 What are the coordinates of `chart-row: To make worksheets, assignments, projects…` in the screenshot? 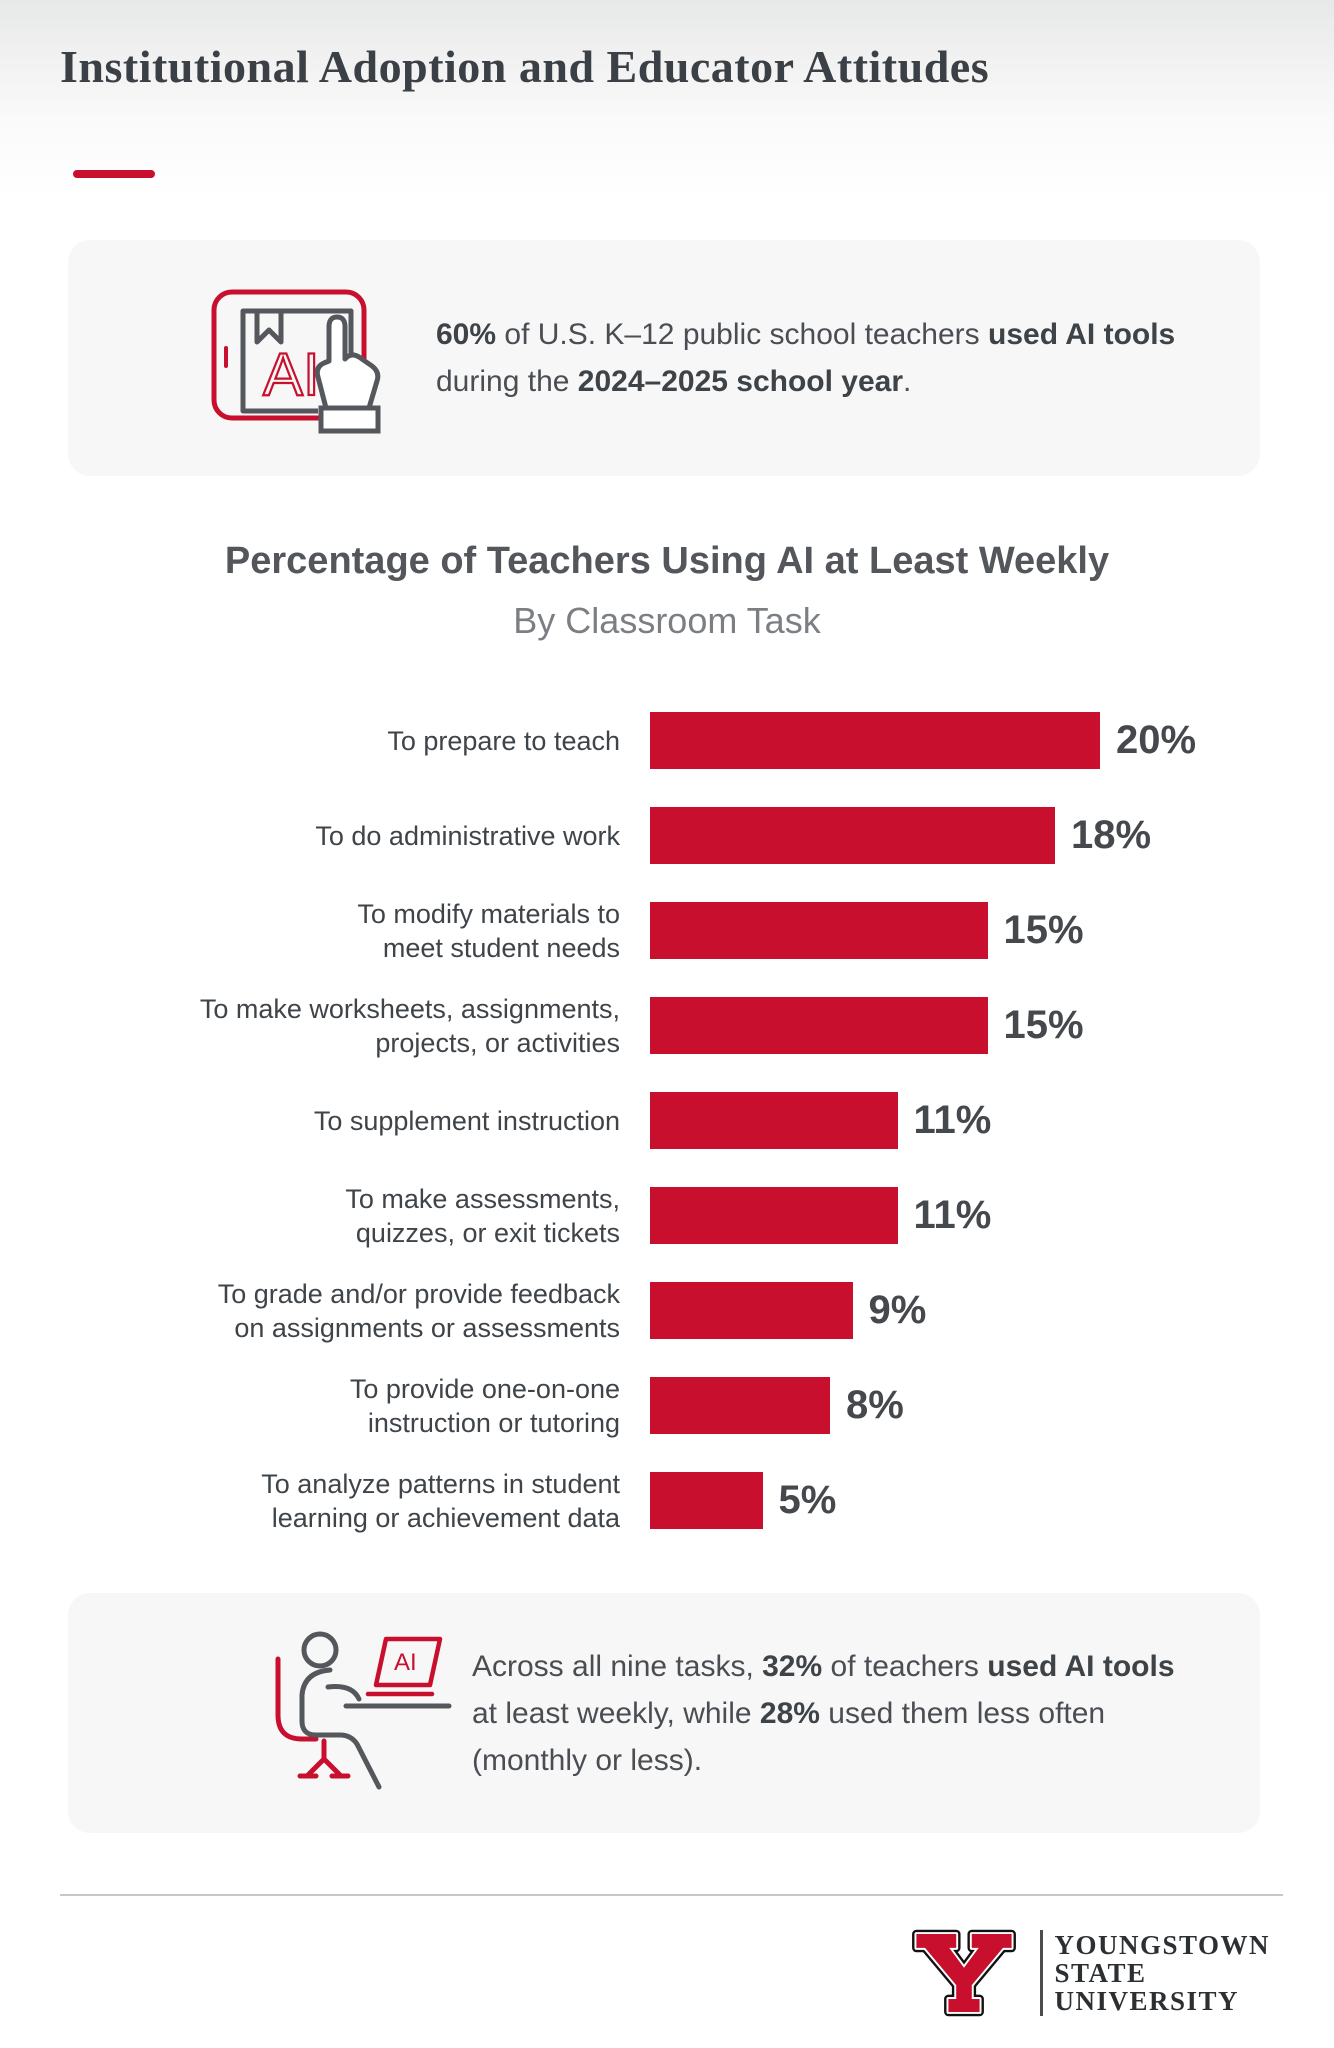 It's located at (667, 1025).